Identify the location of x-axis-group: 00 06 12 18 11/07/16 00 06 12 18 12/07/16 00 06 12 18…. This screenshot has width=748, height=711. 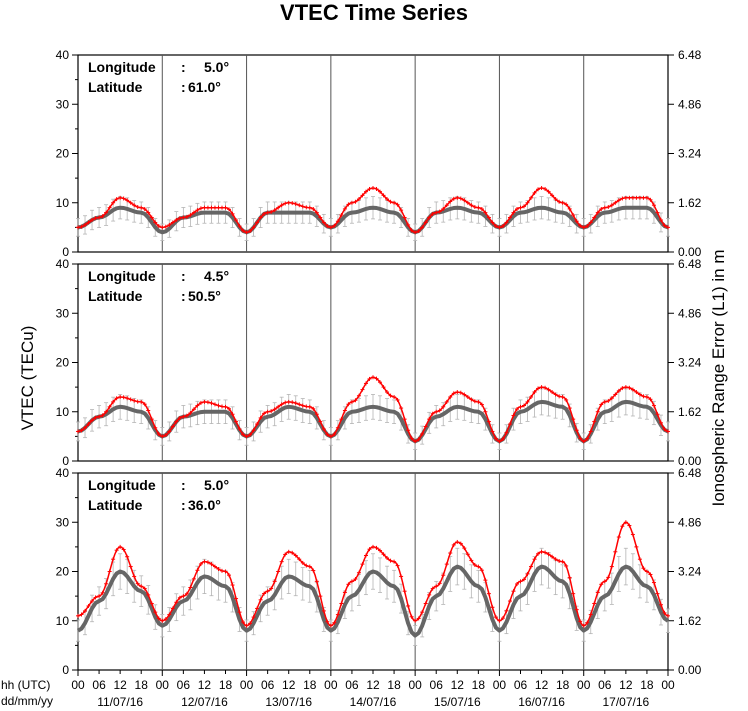
(373, 689).